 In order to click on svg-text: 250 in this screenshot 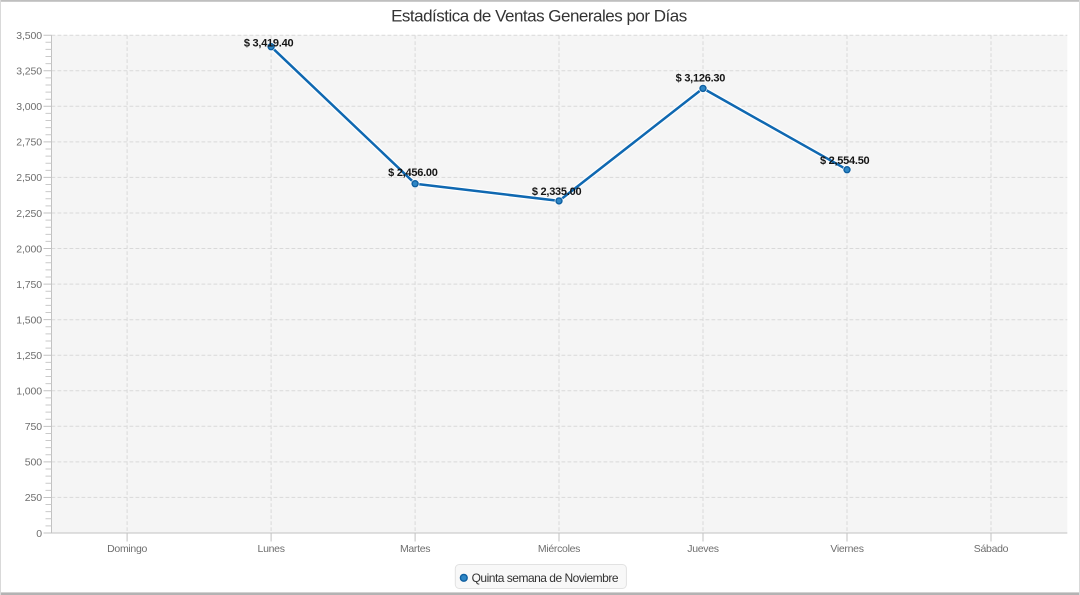, I will do `click(33, 498)`.